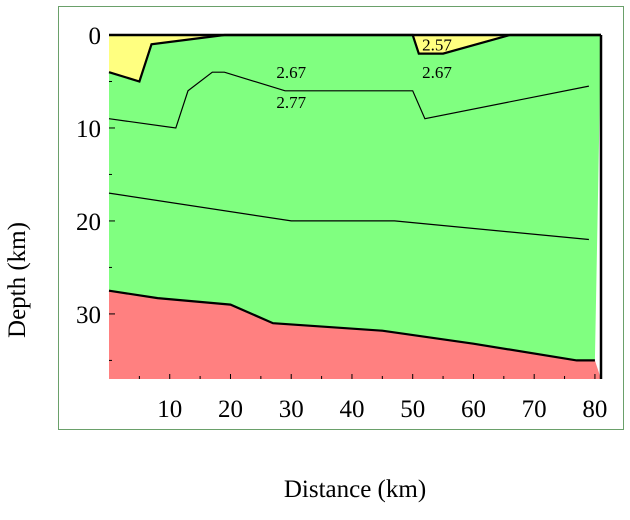 This screenshot has height=520, width=630. What do you see at coordinates (594, 409) in the screenshot?
I see `x-tick-label-80: 80` at bounding box center [594, 409].